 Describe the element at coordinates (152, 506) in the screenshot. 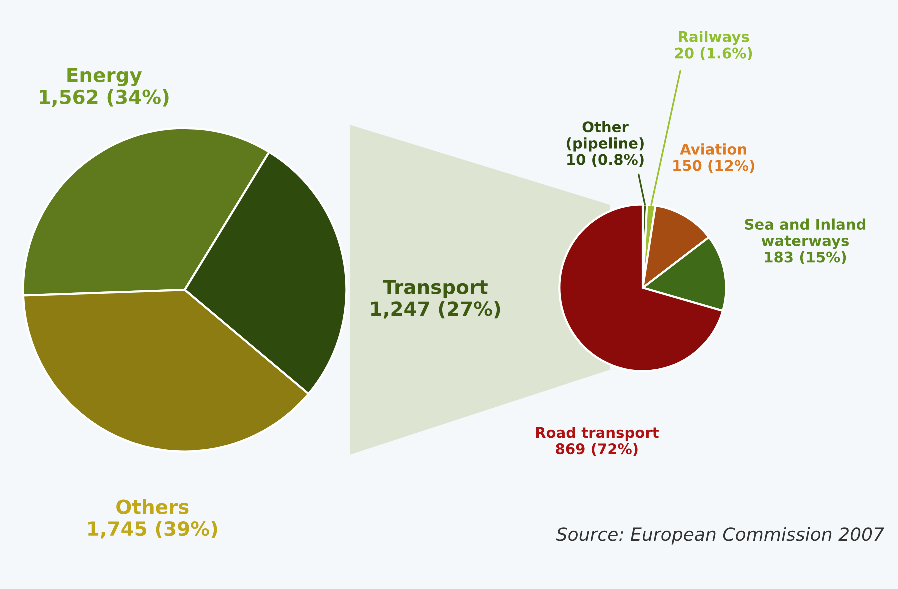

I see `slice-label: Others` at that location.